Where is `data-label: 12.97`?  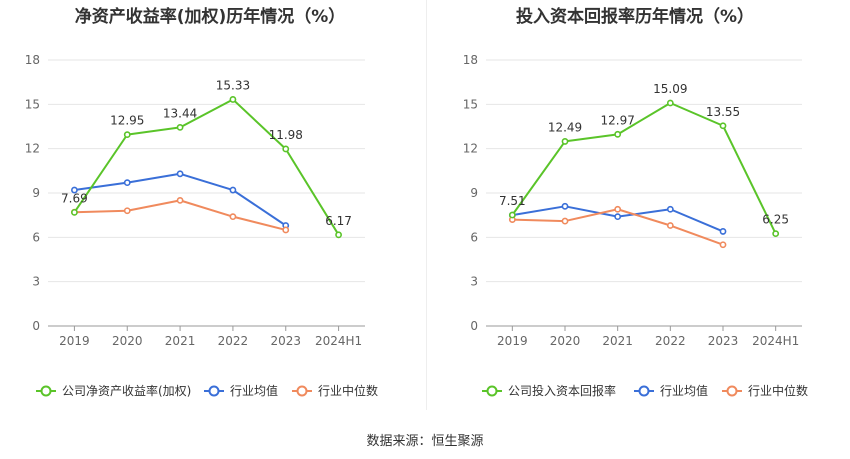 data-label: 12.97 is located at coordinates (617, 120).